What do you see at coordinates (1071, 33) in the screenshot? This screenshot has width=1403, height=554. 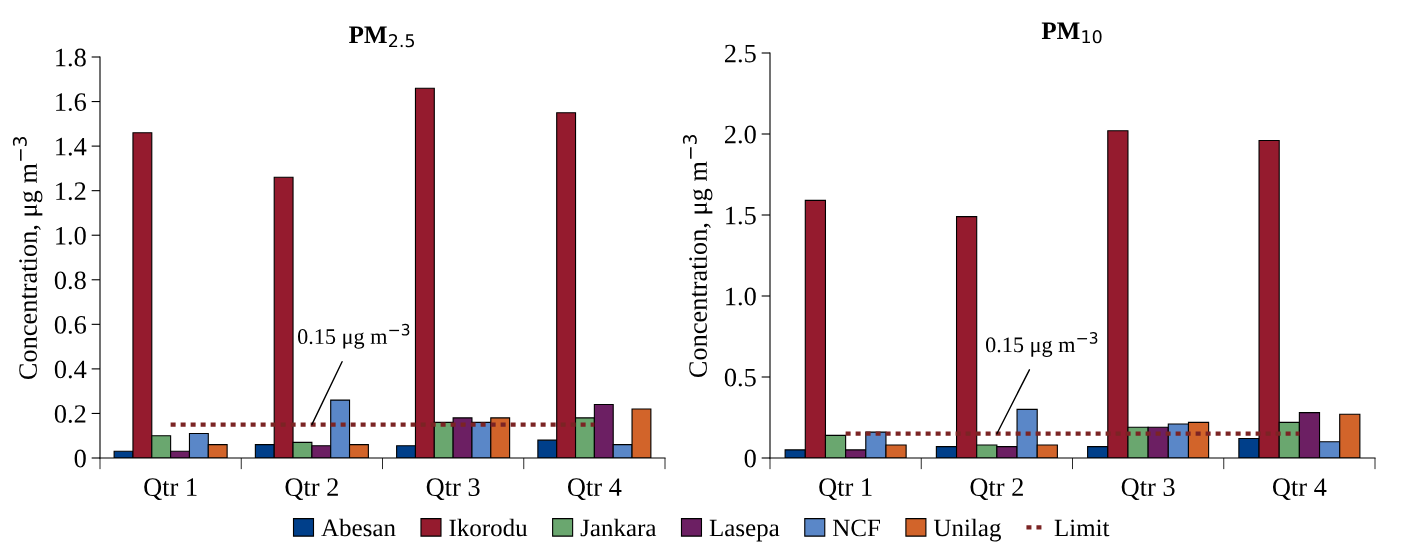 I see `chart-title: PM$_{10}$` at bounding box center [1071, 33].